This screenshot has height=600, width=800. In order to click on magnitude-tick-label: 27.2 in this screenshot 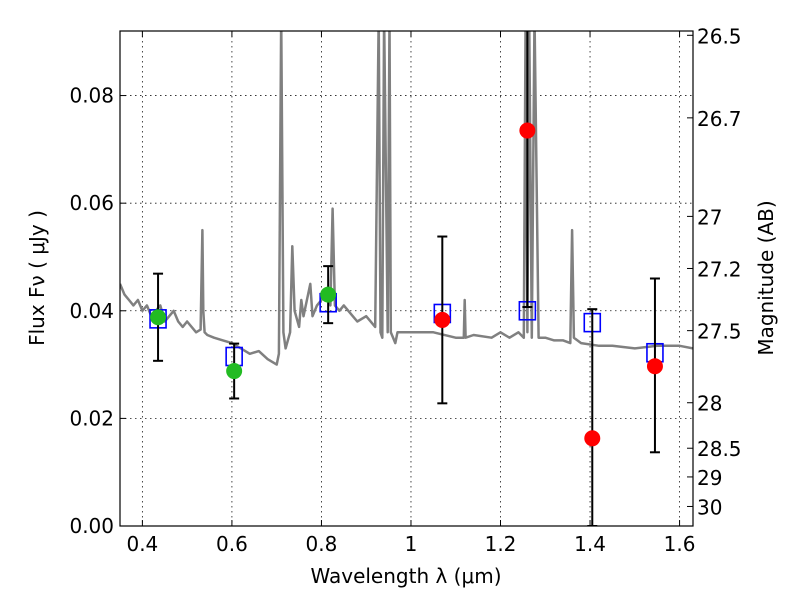, I will do `click(719, 269)`.